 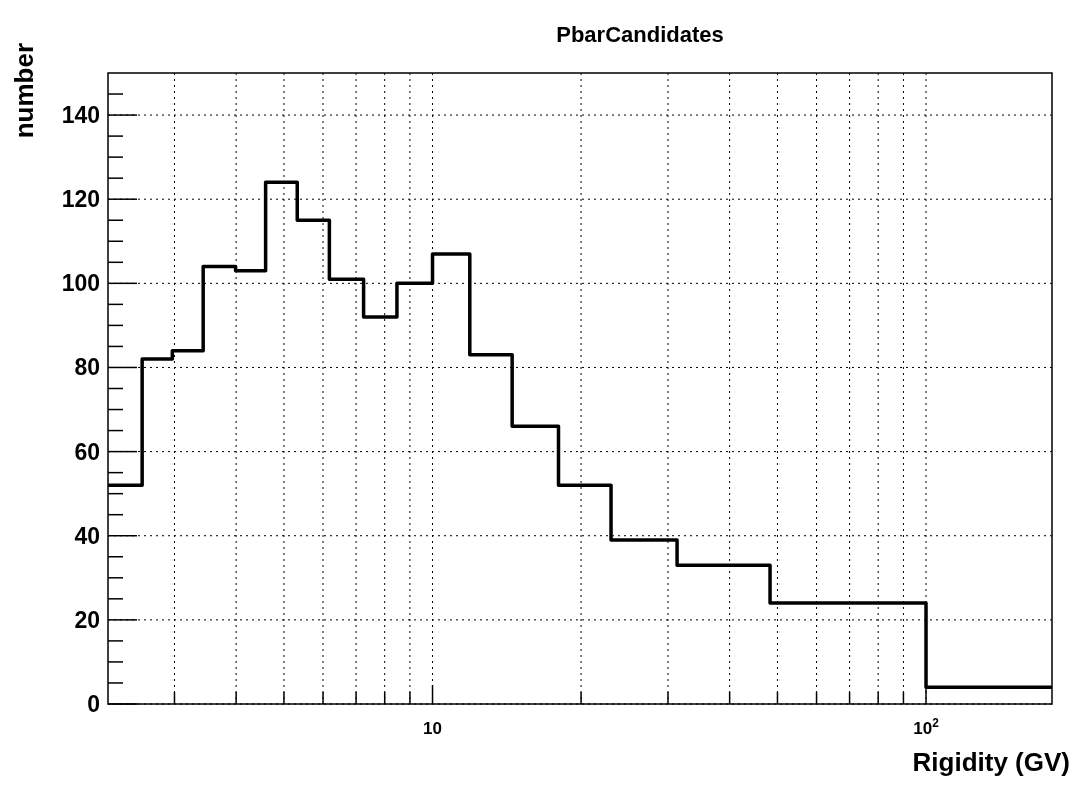 I want to click on y-tick-label: 80, so click(x=87, y=367).